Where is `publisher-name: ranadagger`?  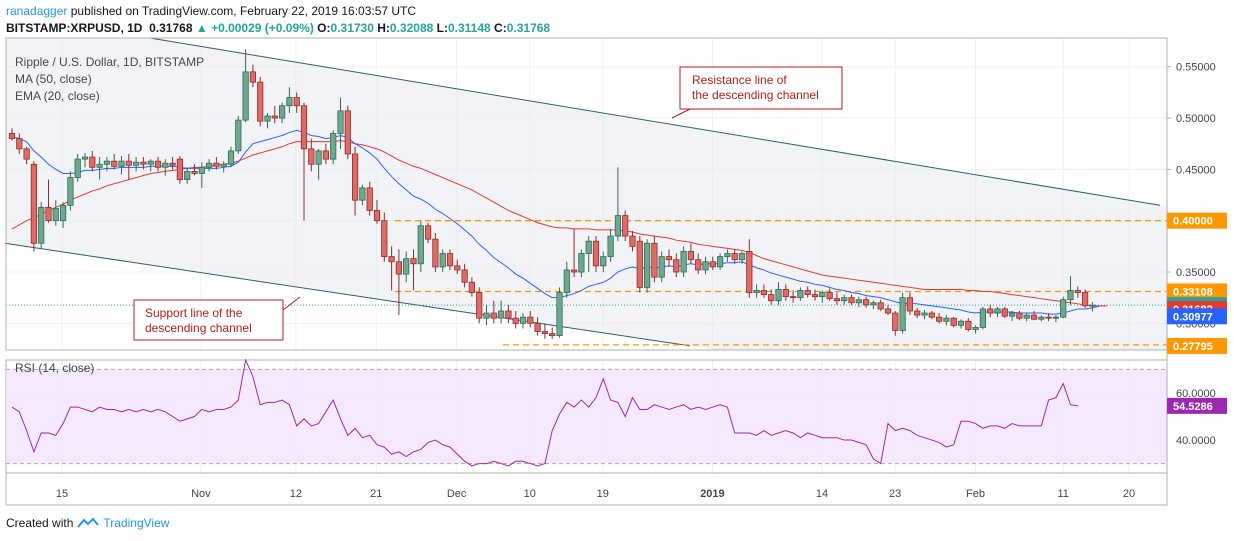 publisher-name: ranadagger is located at coordinates (37, 11).